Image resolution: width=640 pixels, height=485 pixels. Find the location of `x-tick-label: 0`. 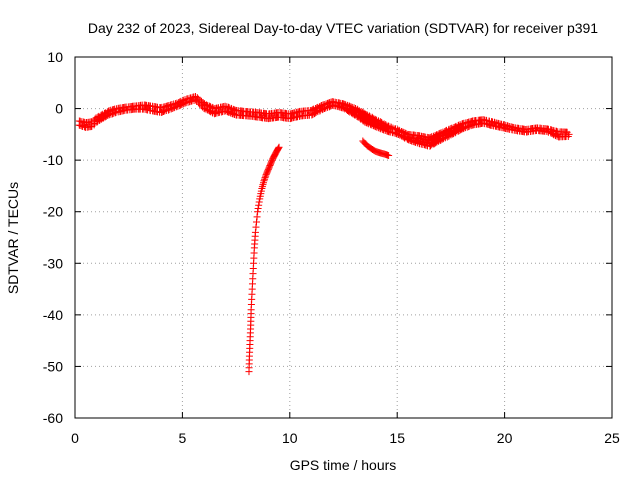

x-tick-label: 0 is located at coordinates (75, 438).